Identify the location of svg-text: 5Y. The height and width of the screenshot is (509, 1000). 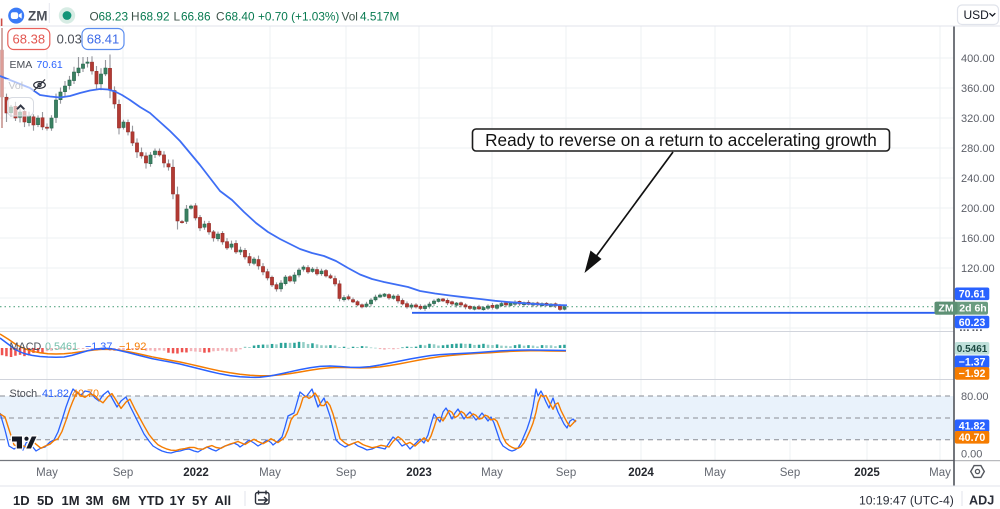
(200, 500).